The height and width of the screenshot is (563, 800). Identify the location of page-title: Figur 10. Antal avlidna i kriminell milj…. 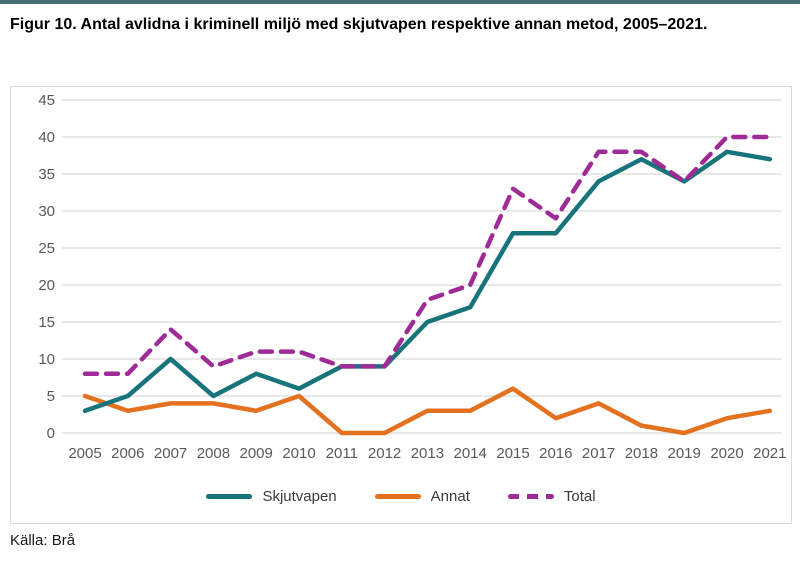
(359, 24).